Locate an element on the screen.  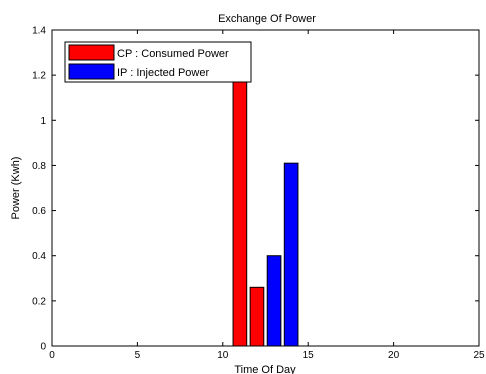
y-axis-label: Power (Kwh) is located at coordinates (16, 188).